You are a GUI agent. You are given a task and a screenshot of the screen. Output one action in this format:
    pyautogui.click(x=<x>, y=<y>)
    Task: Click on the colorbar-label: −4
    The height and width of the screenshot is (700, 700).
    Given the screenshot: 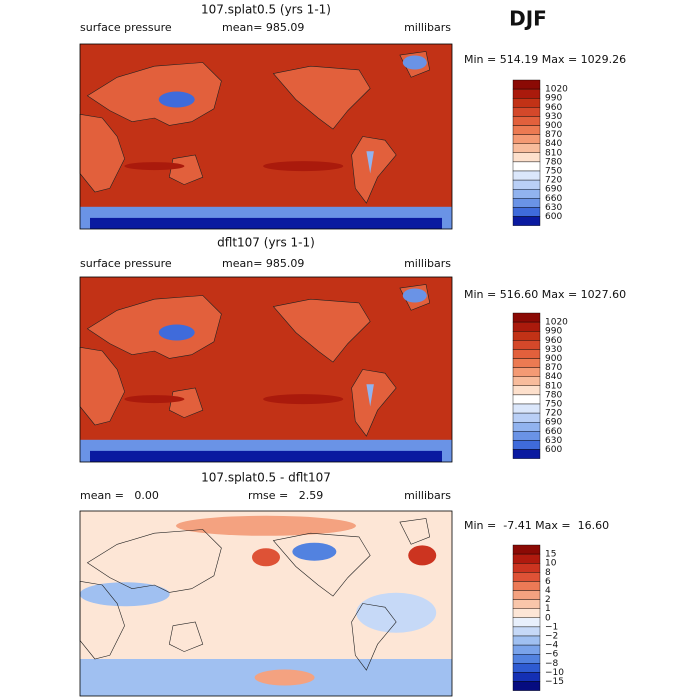 What is the action you would take?
    pyautogui.click(x=552, y=646)
    